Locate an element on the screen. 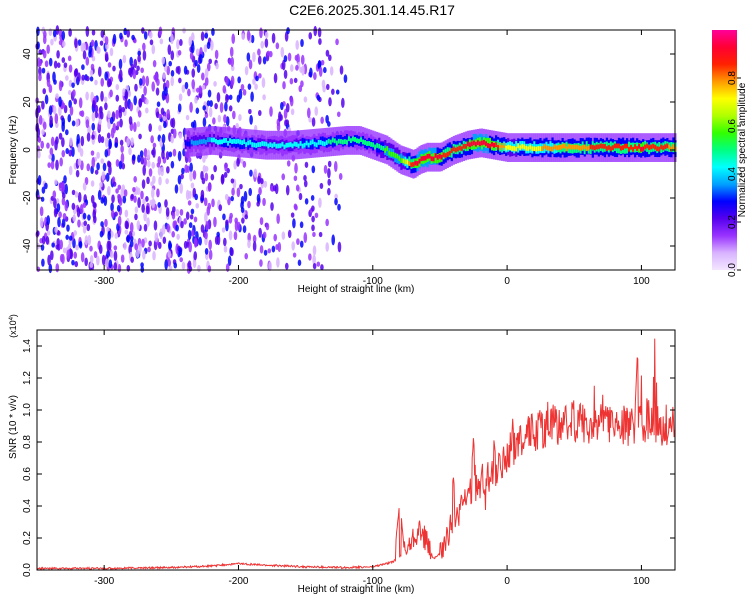  snr-x-tick-label: -300 is located at coordinates (104, 581).